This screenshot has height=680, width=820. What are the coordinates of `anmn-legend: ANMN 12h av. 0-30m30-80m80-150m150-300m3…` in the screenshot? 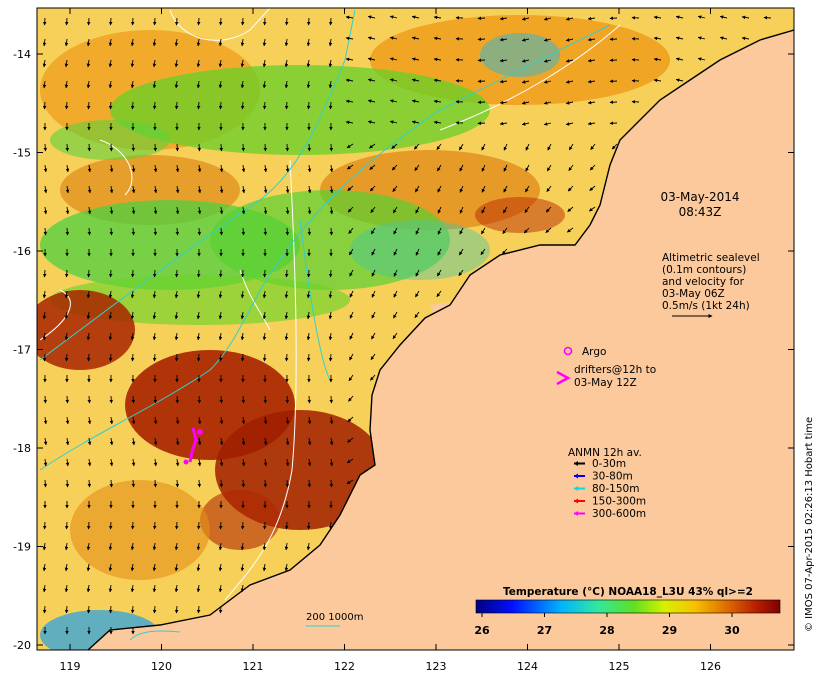 It's located at (607, 483).